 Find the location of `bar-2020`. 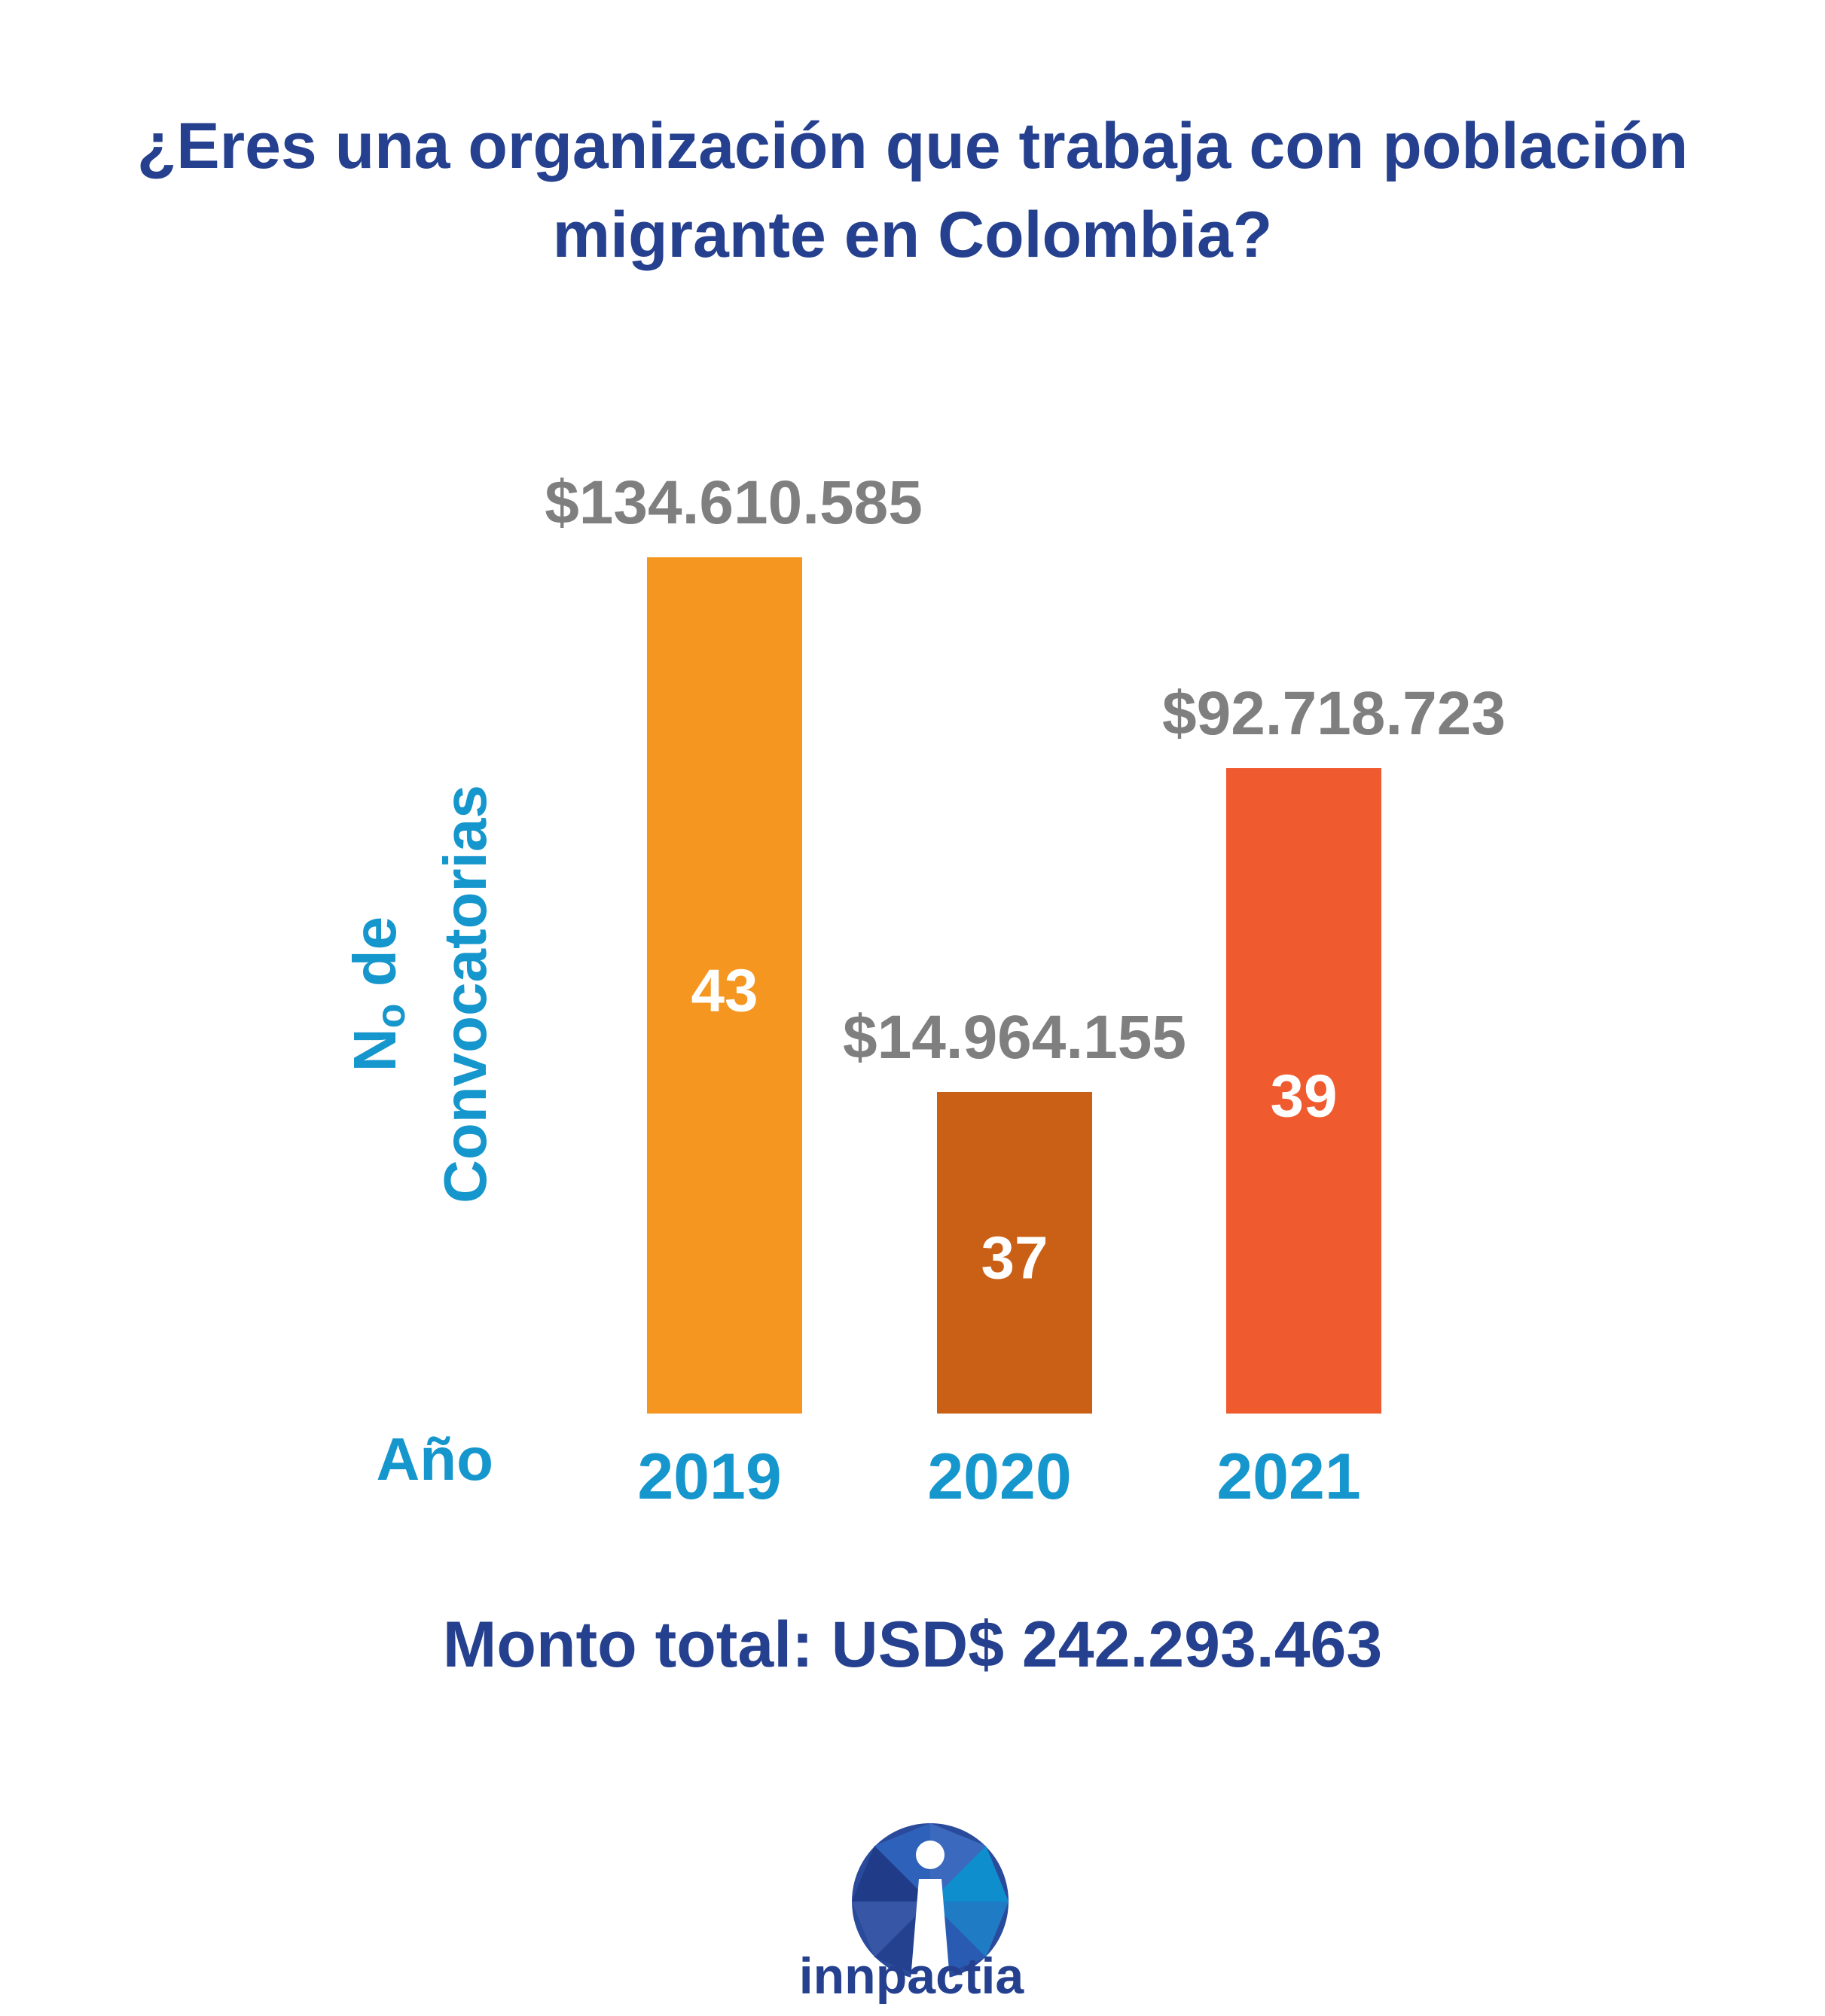

bar-2020 is located at coordinates (1015, 1253).